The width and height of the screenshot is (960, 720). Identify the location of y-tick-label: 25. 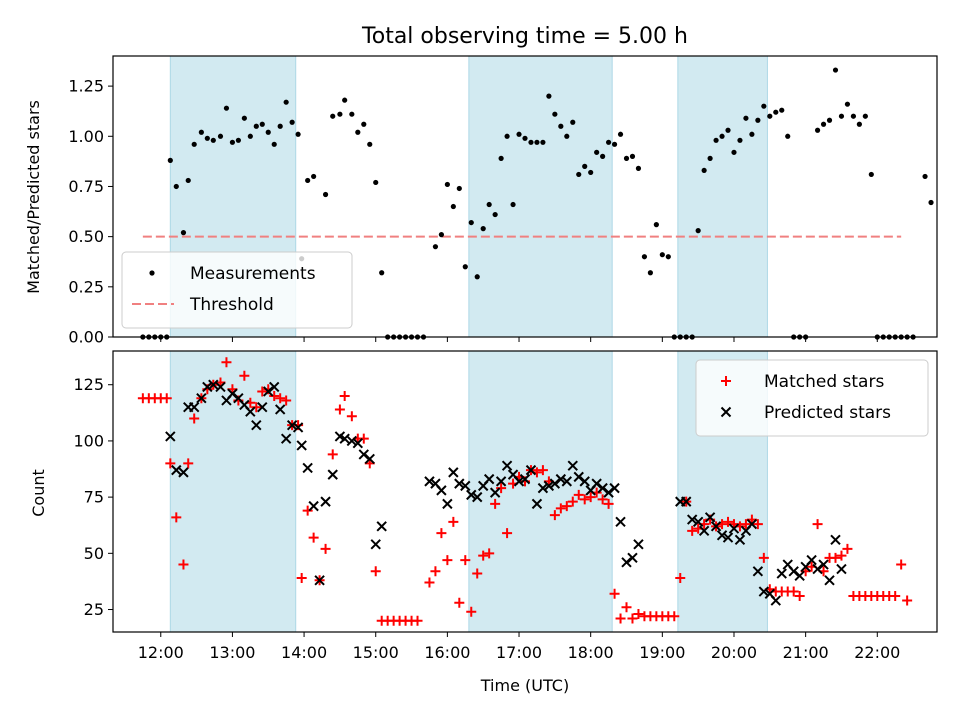
(94, 609).